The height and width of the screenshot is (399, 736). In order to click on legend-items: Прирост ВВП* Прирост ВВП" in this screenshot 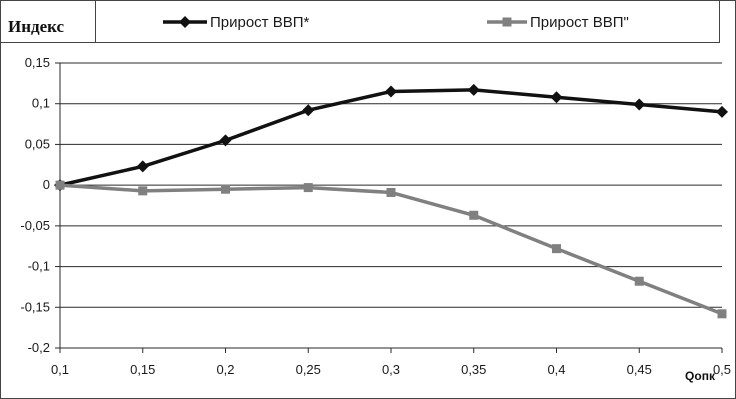, I will do `click(396, 22)`.